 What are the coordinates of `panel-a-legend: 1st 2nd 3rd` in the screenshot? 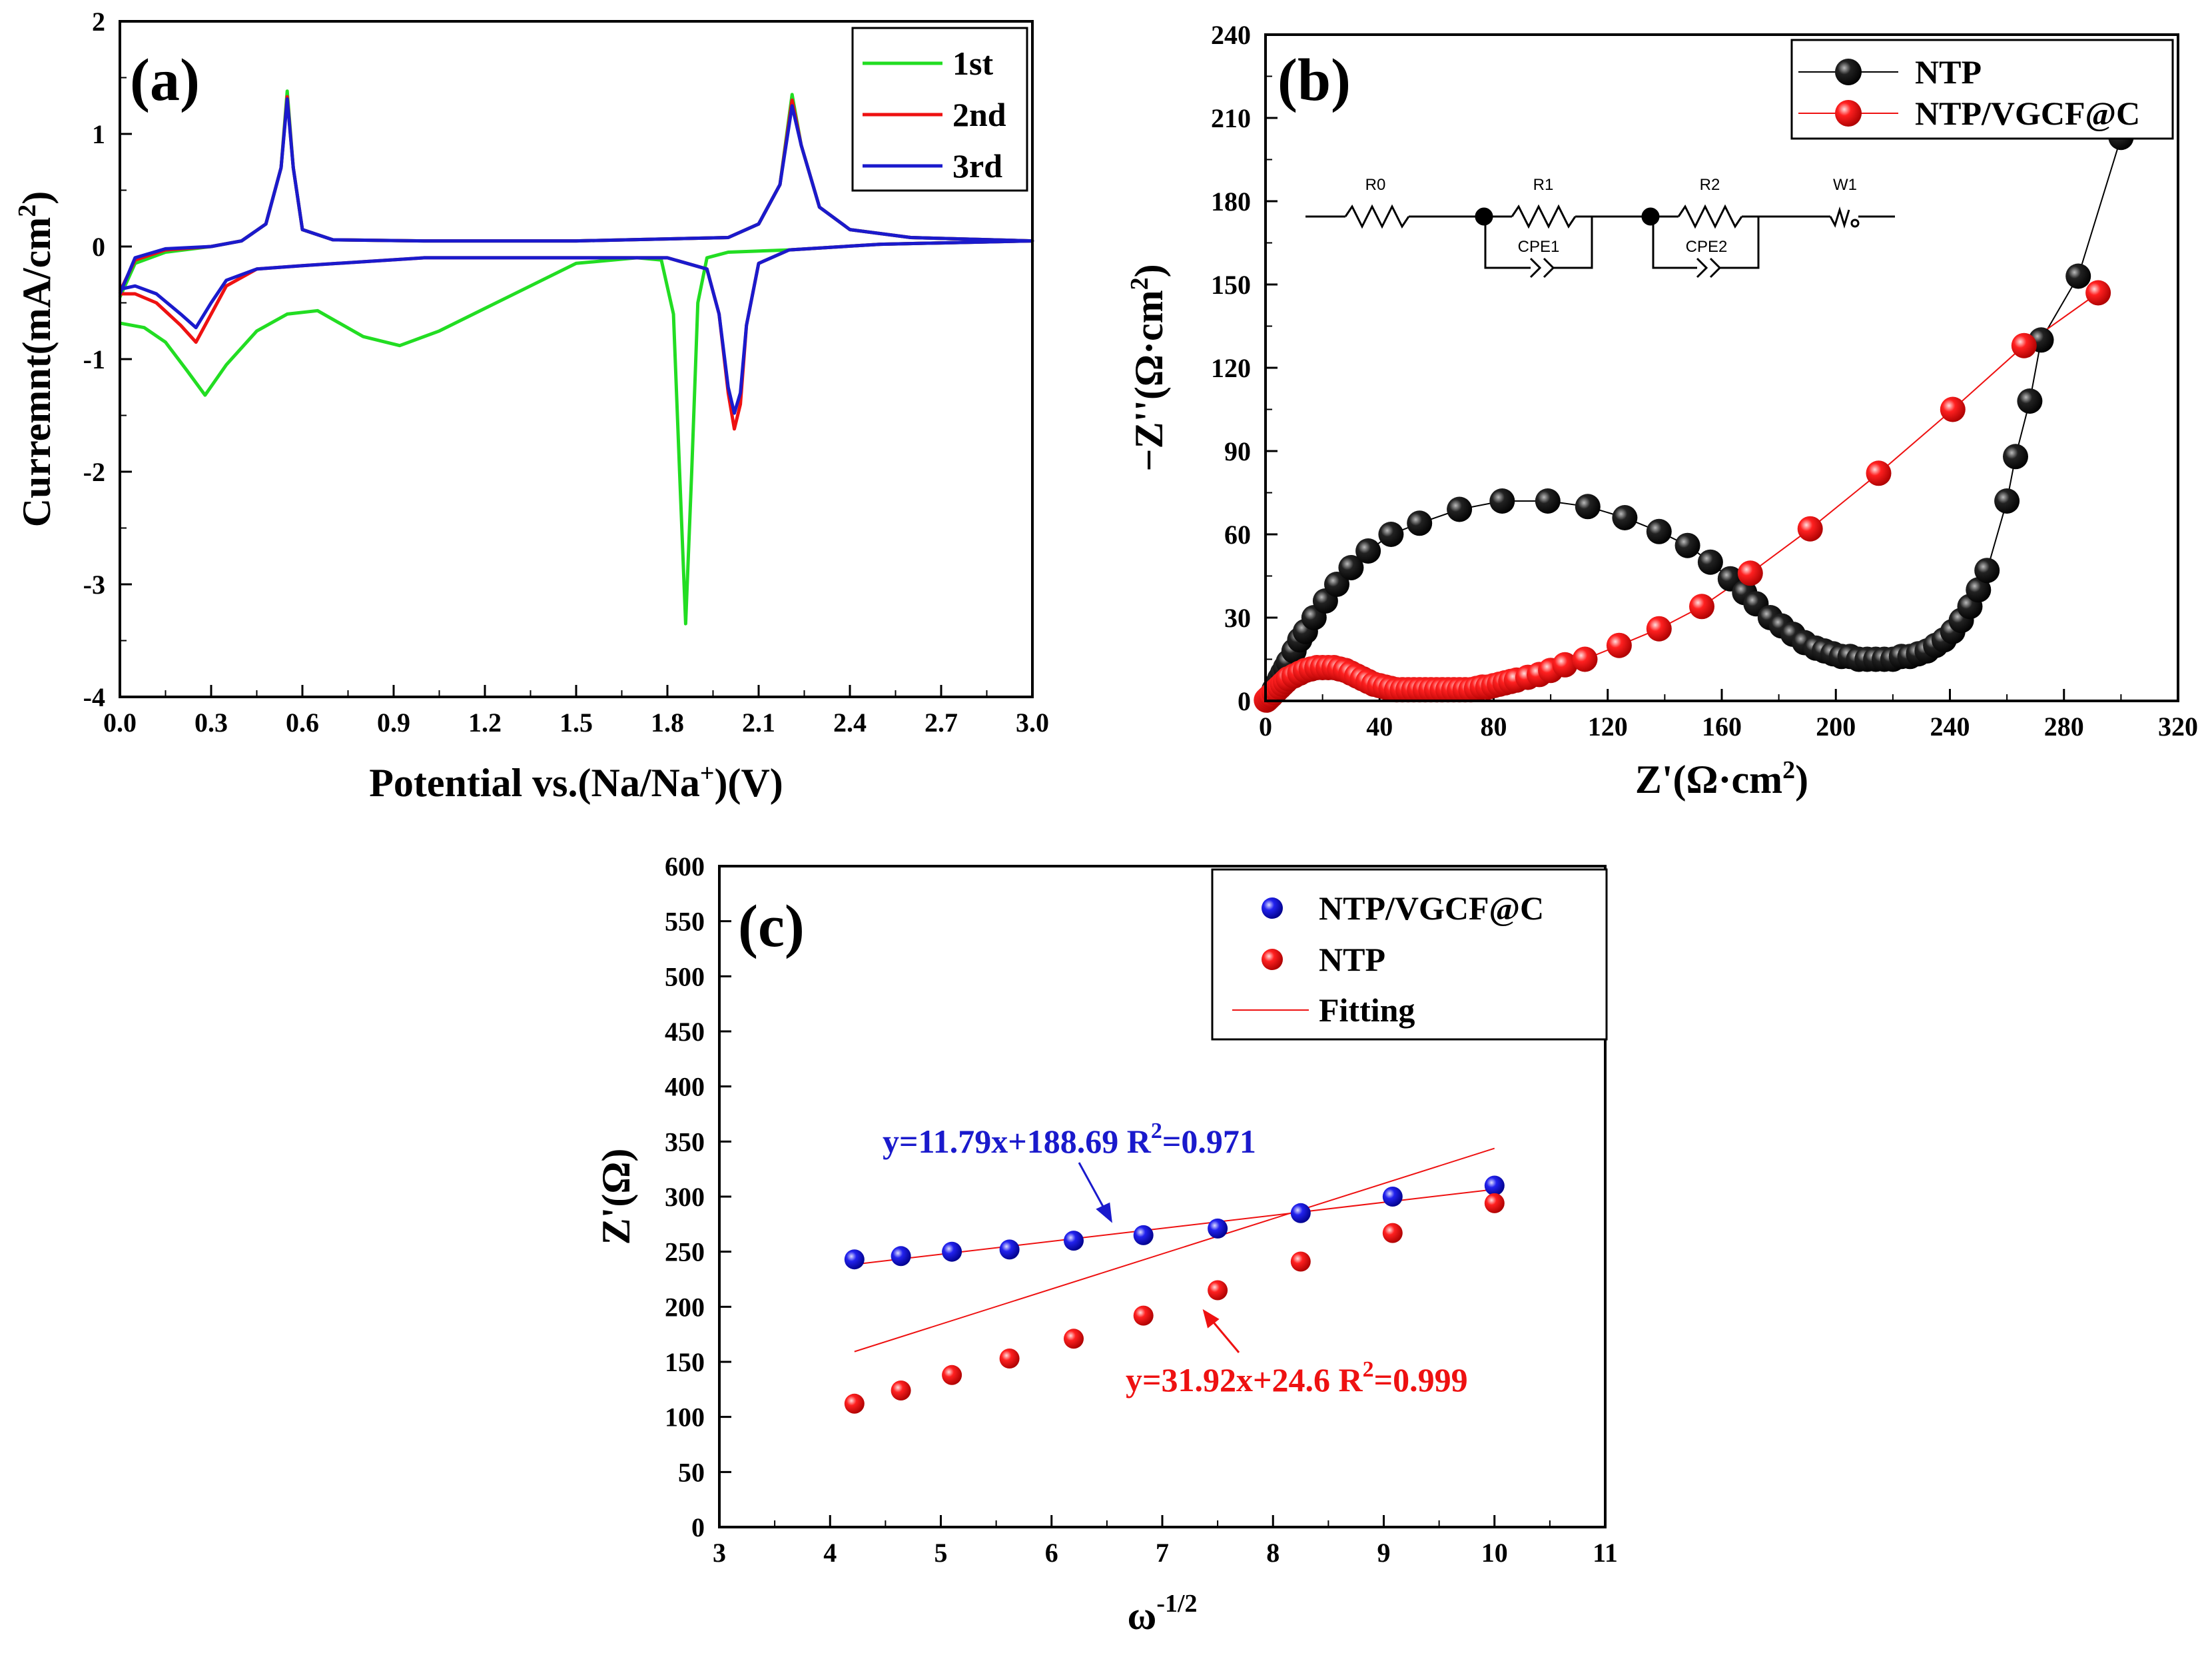 It's located at (939, 109).